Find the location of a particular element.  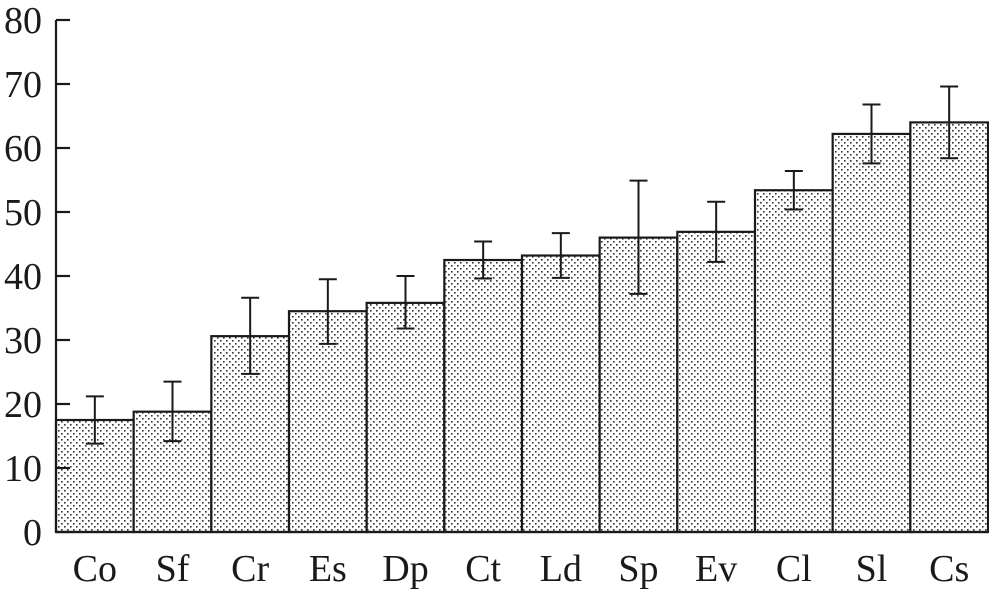

error-bar-es is located at coordinates (327, 311).